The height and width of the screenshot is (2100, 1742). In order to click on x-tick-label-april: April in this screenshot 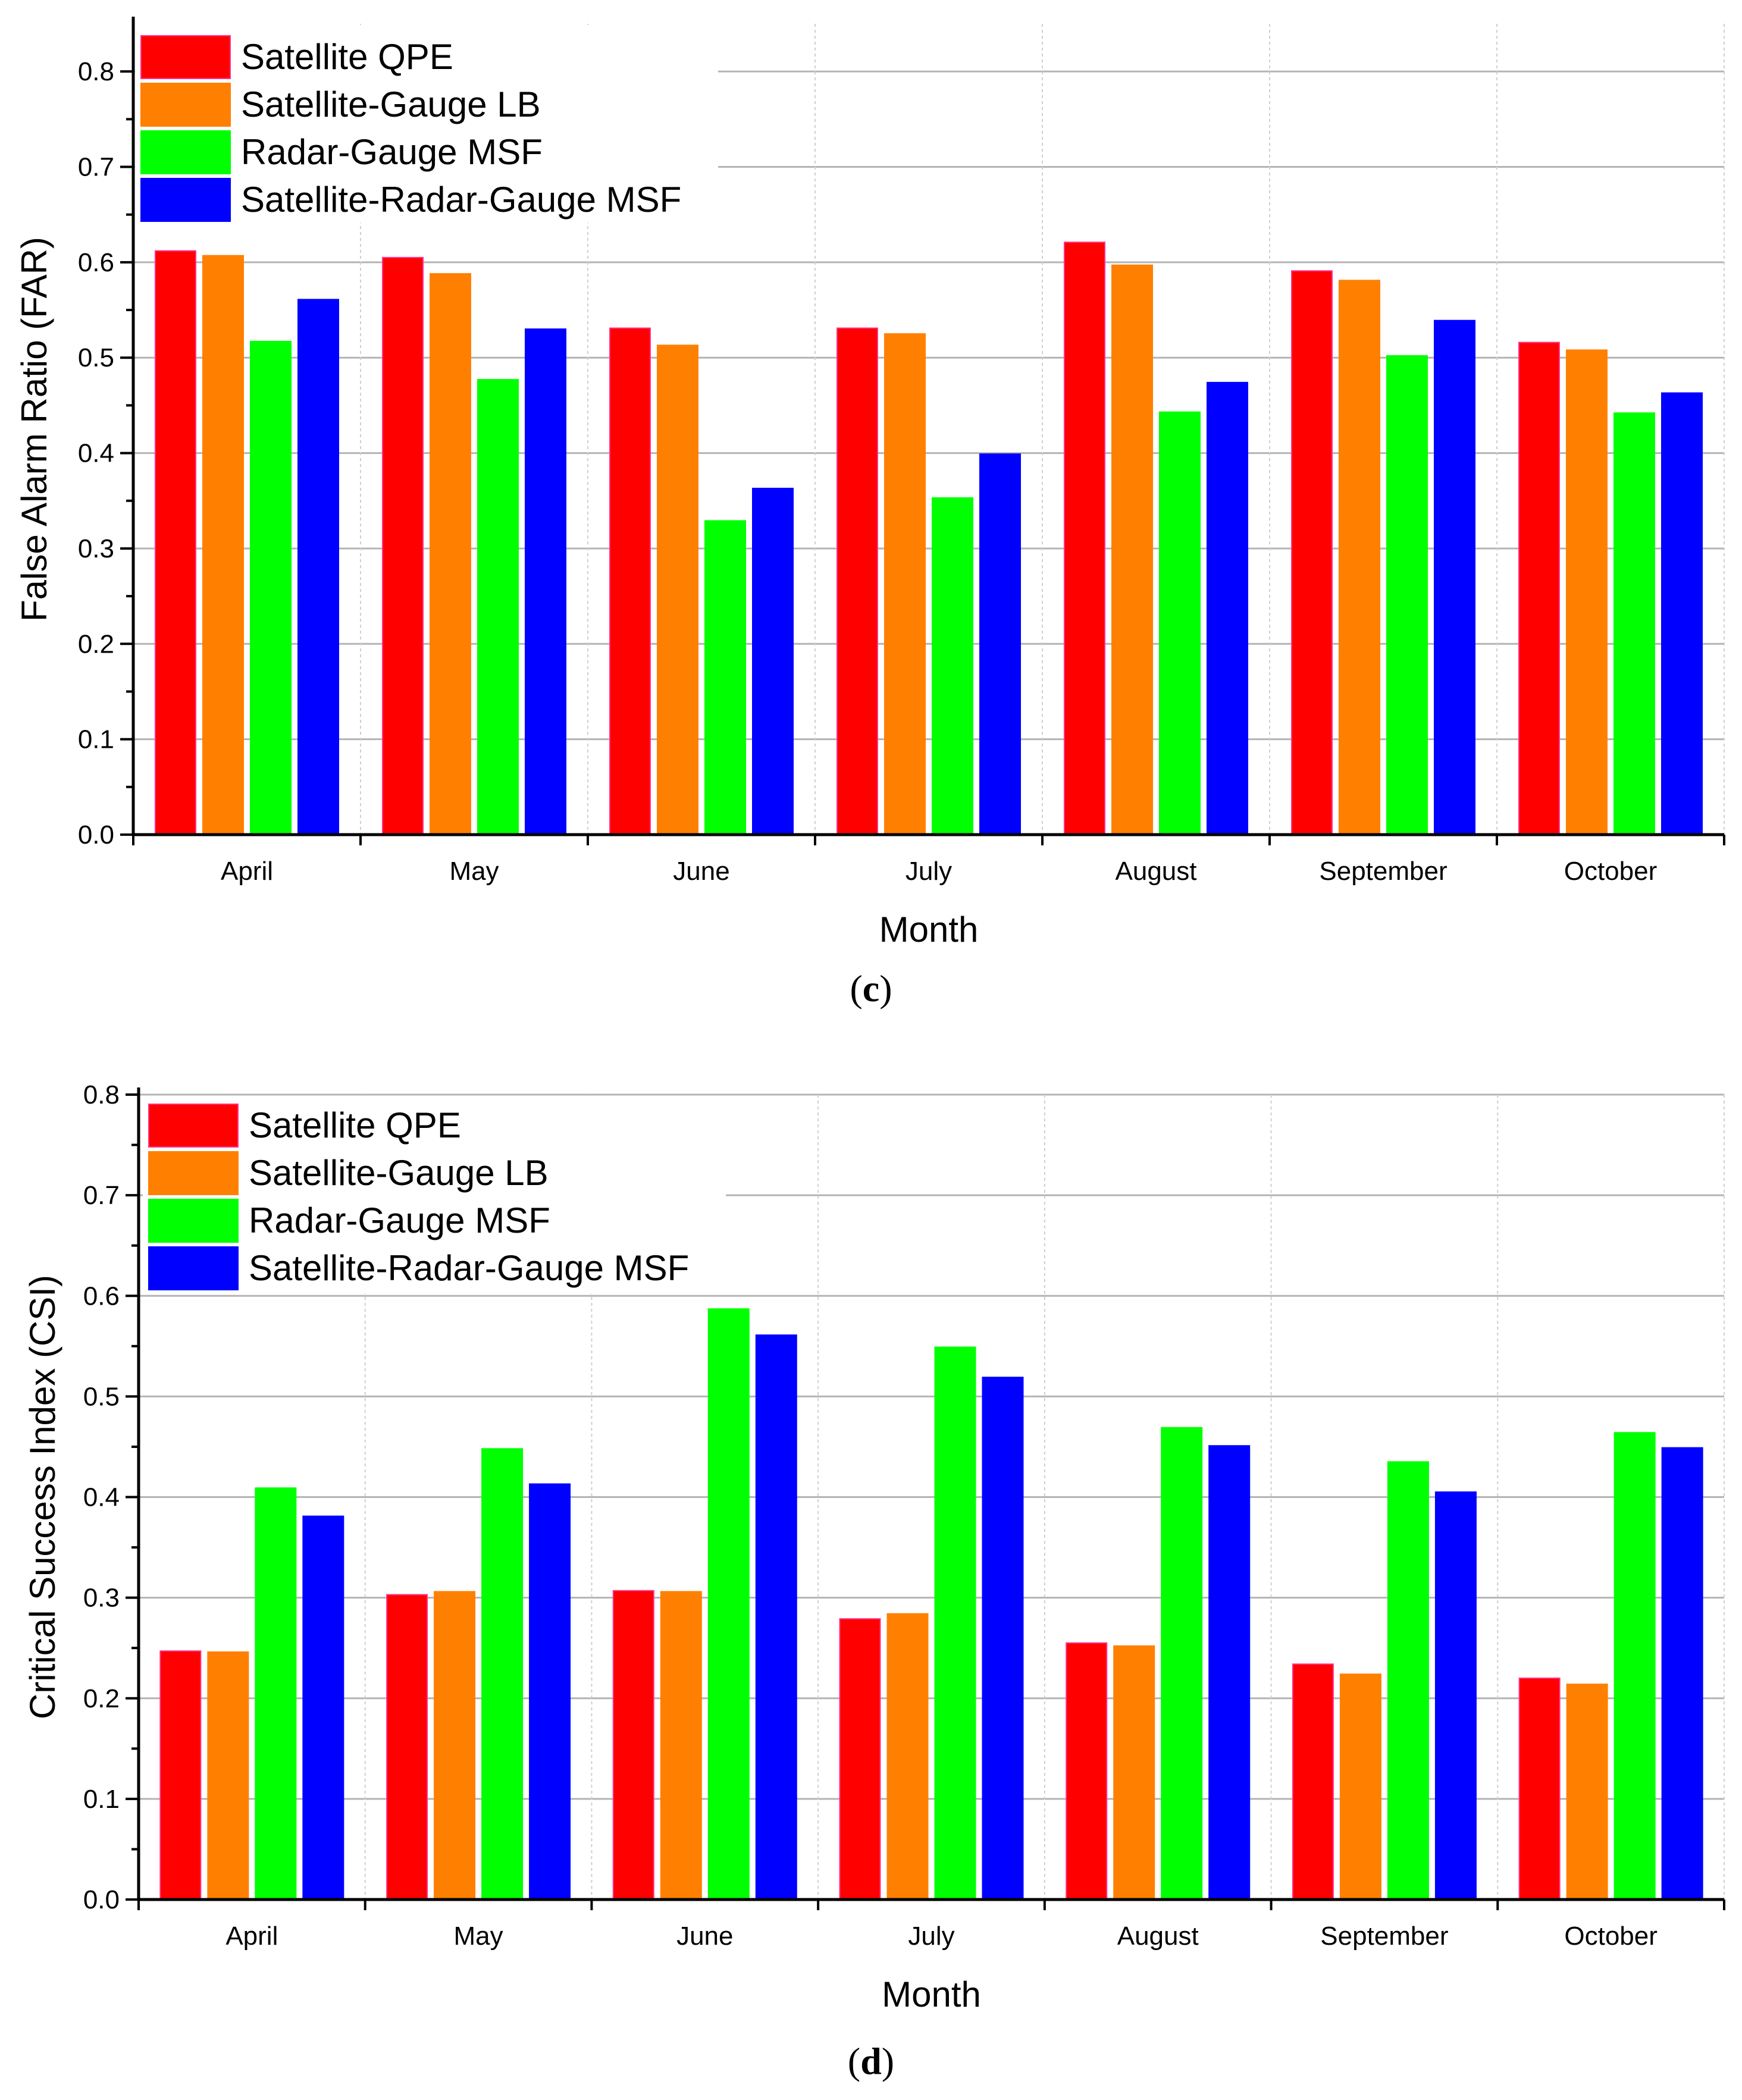, I will do `click(251, 1936)`.